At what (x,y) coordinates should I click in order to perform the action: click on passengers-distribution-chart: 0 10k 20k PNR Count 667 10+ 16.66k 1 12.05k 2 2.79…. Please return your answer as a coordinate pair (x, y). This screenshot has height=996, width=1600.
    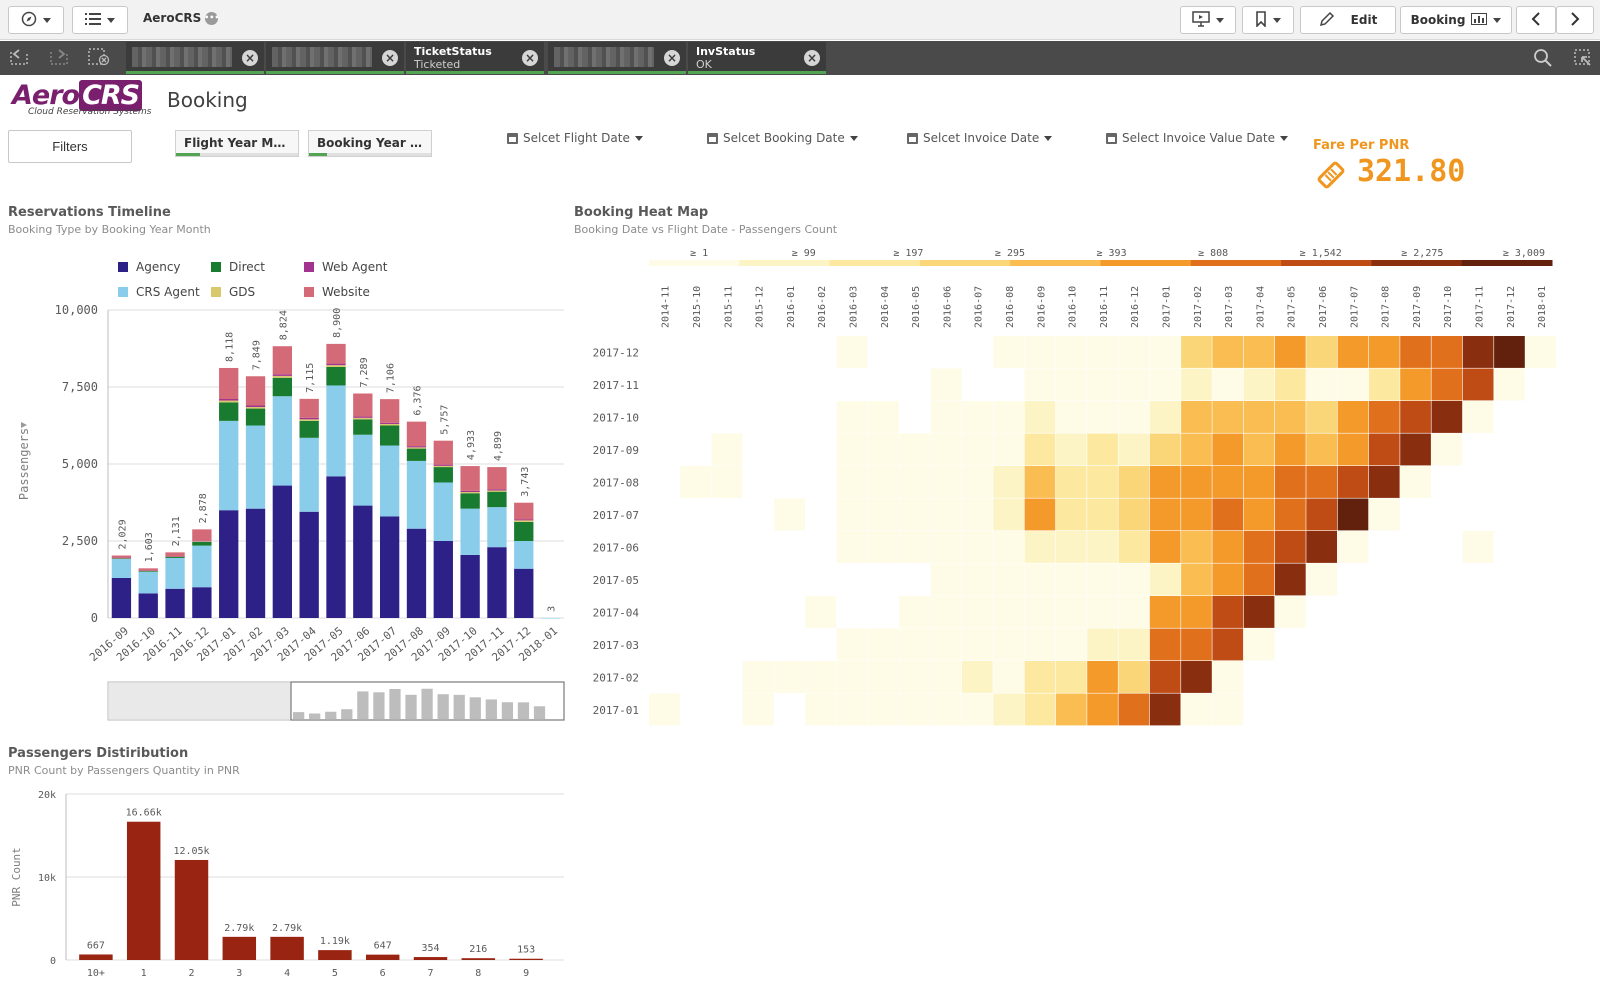
    Looking at the image, I should click on (285, 885).